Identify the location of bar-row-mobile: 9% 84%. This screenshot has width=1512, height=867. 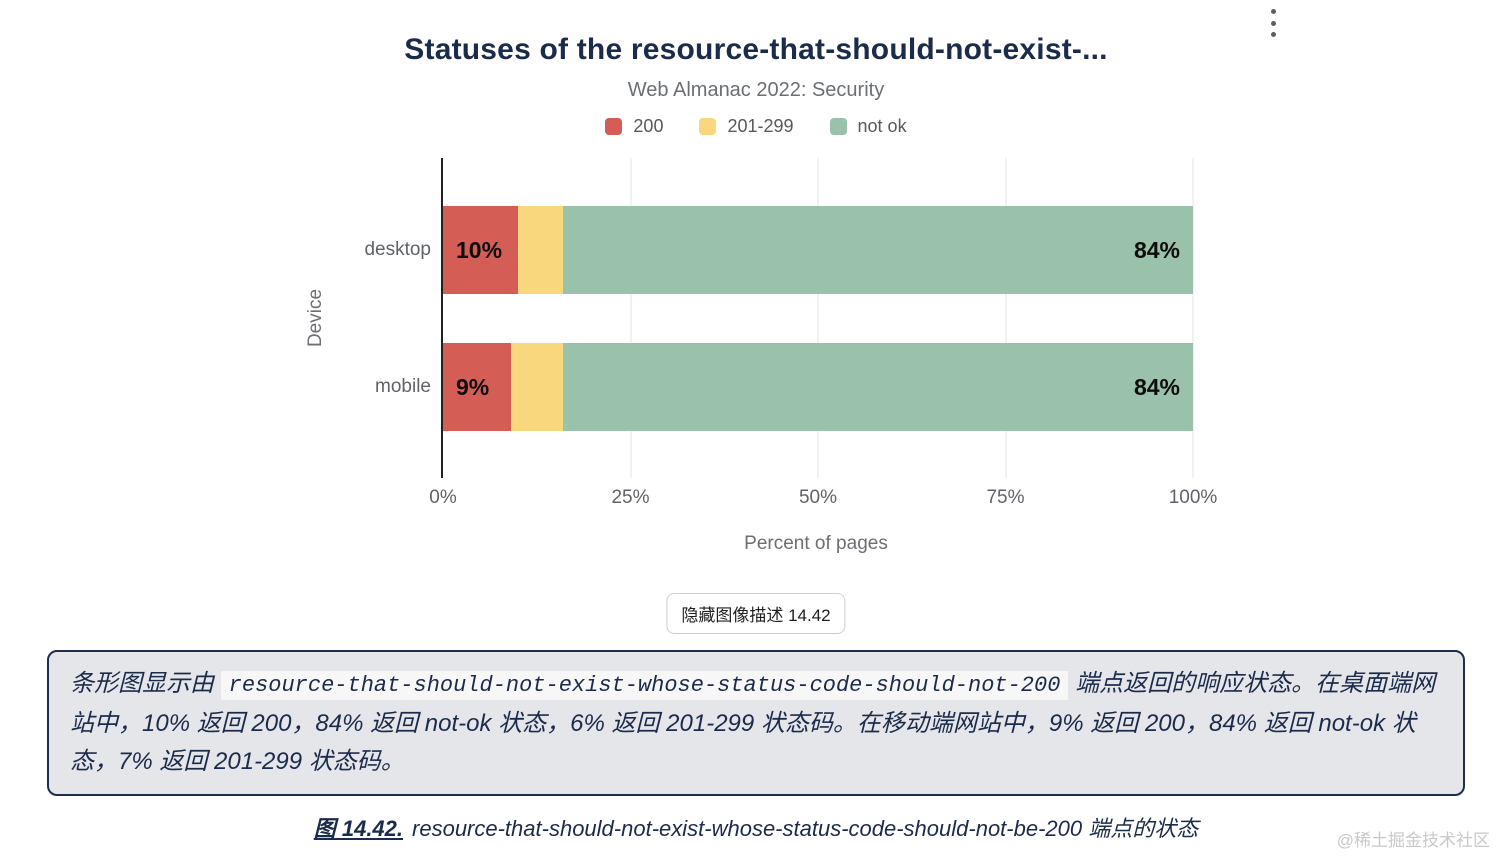
(818, 387).